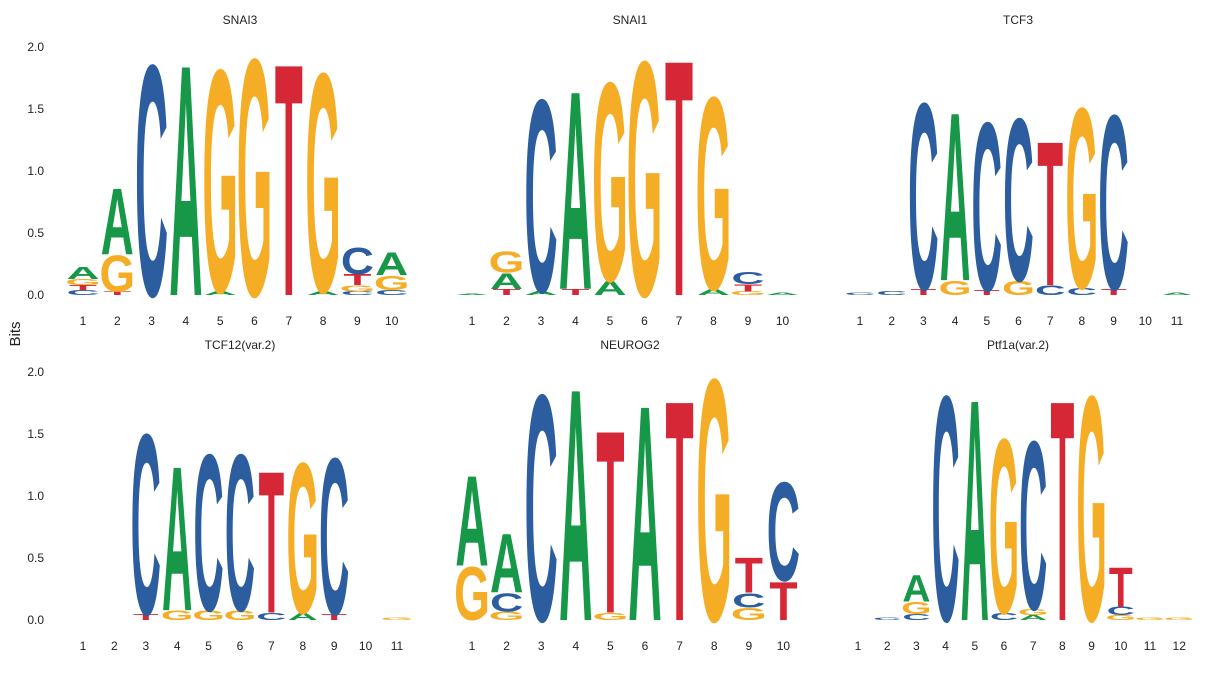 The image size is (1218, 677). Describe the element at coordinates (630, 345) in the screenshot. I see `panel-title: NEUROG2` at that location.